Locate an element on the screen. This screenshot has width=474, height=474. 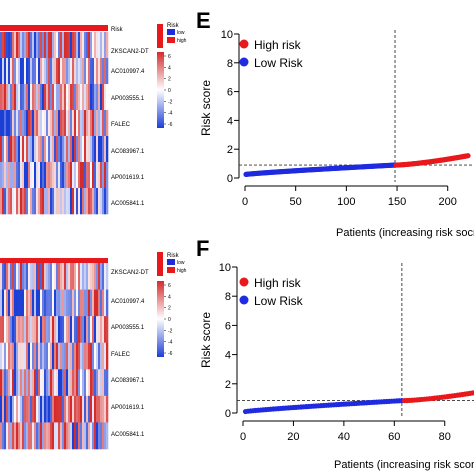
legend-label-low: low is located at coordinates (181, 33).